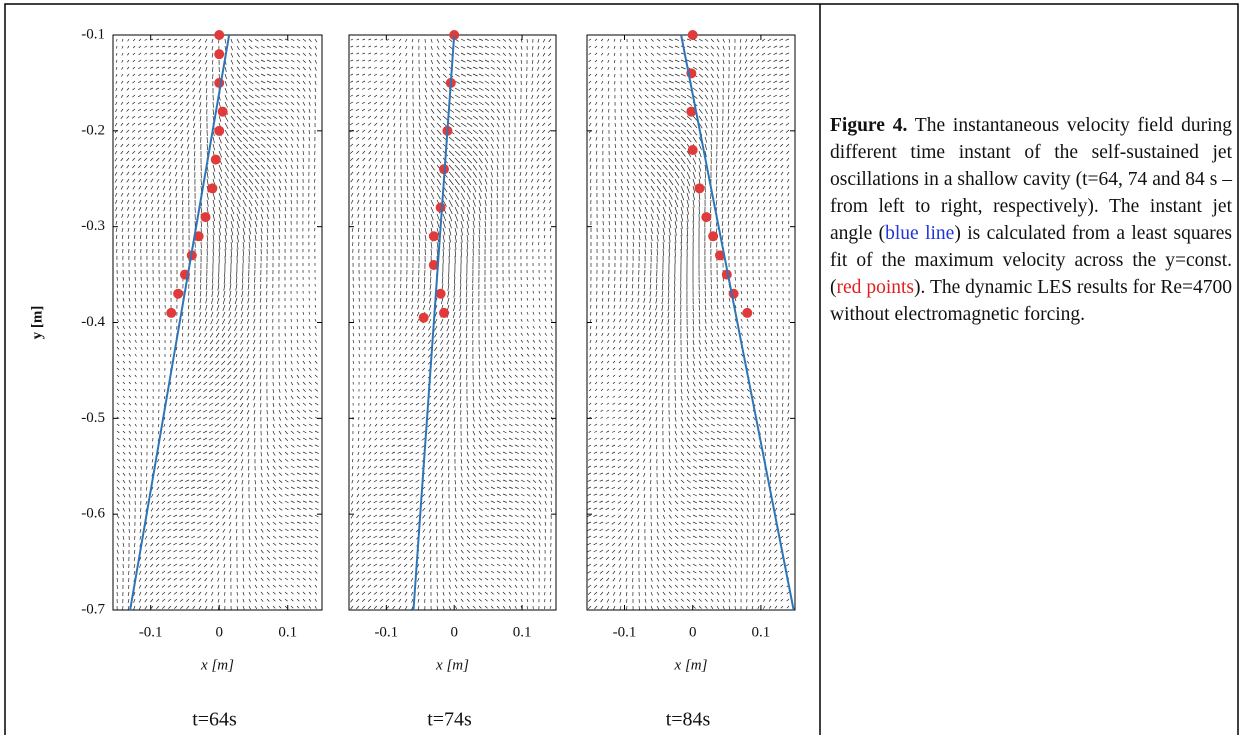 The image size is (1243, 735). What do you see at coordinates (869, 125) in the screenshot?
I see `caption-label: Figure 4.` at bounding box center [869, 125].